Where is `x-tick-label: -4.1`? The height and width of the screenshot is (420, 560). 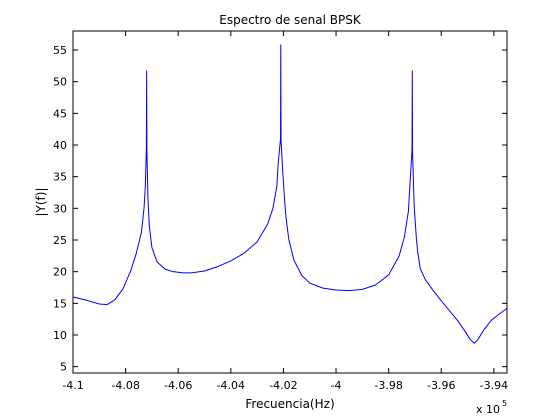
x-tick-label: -4.1 is located at coordinates (72, 385).